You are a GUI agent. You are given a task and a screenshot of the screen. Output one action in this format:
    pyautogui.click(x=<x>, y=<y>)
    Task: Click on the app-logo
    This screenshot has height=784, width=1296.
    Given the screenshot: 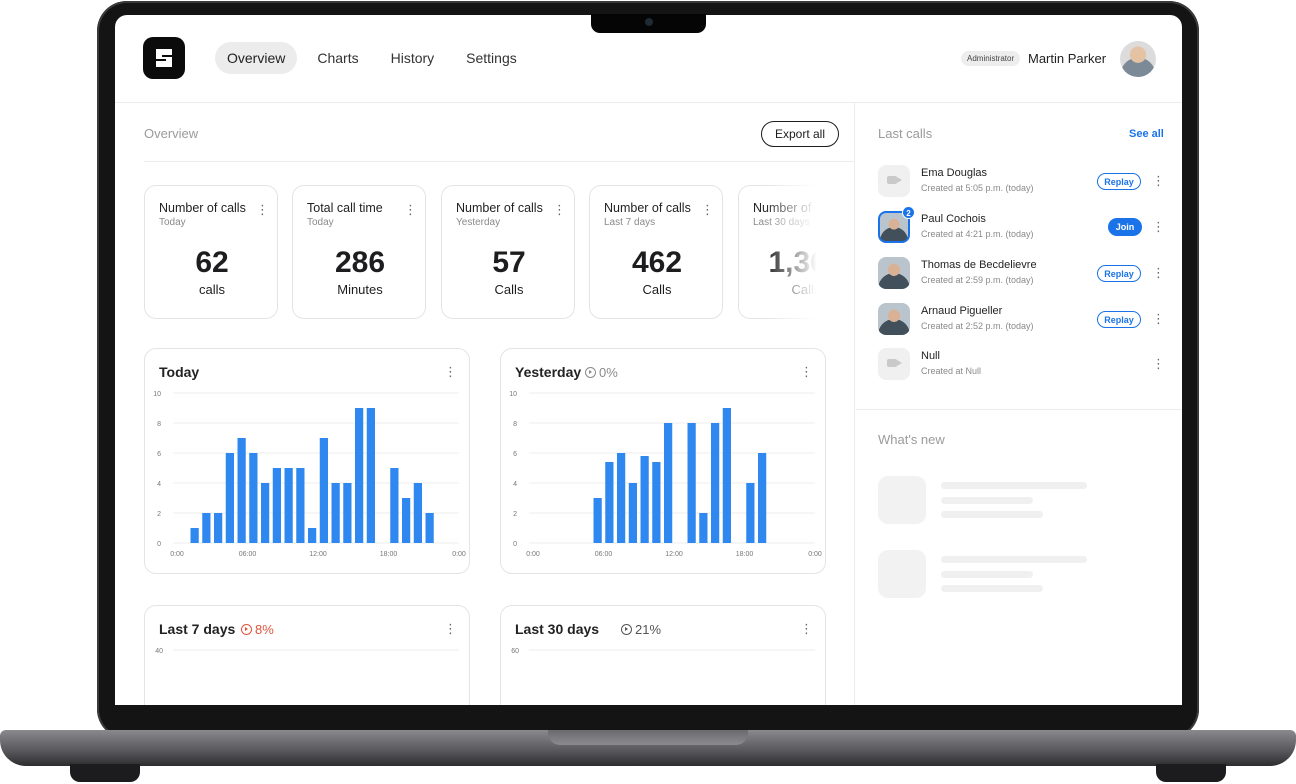 What is the action you would take?
    pyautogui.click(x=164, y=58)
    